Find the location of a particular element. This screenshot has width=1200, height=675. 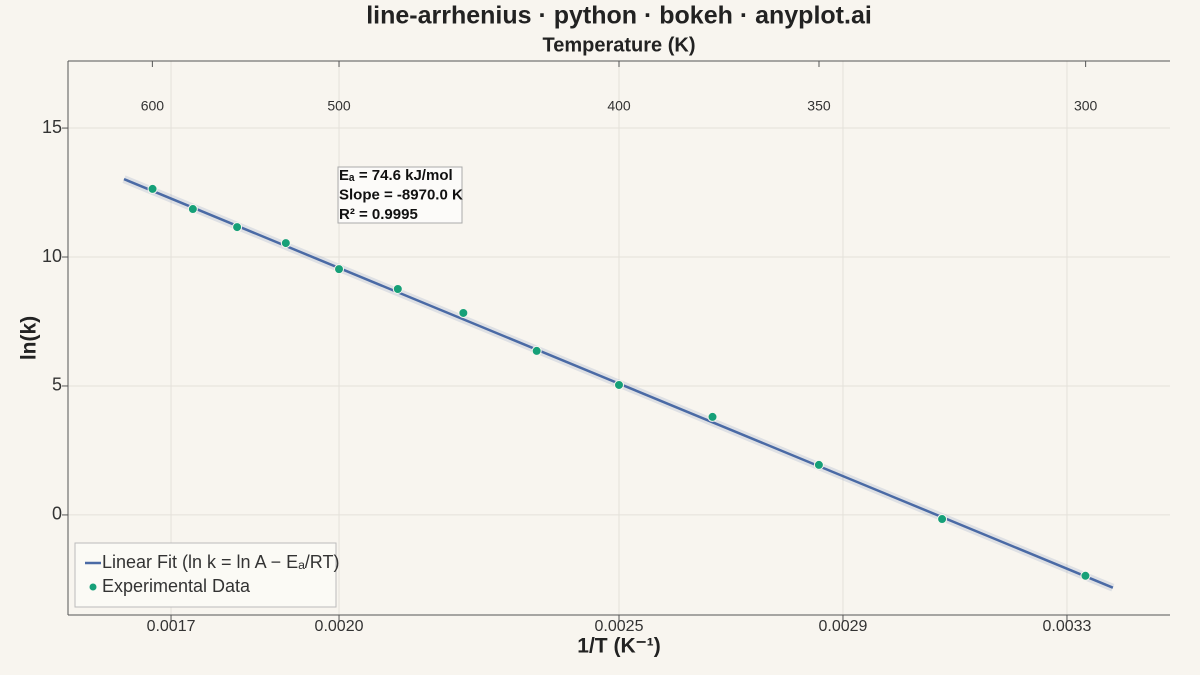

y-axis-label: ln(k) is located at coordinates (29, 338).